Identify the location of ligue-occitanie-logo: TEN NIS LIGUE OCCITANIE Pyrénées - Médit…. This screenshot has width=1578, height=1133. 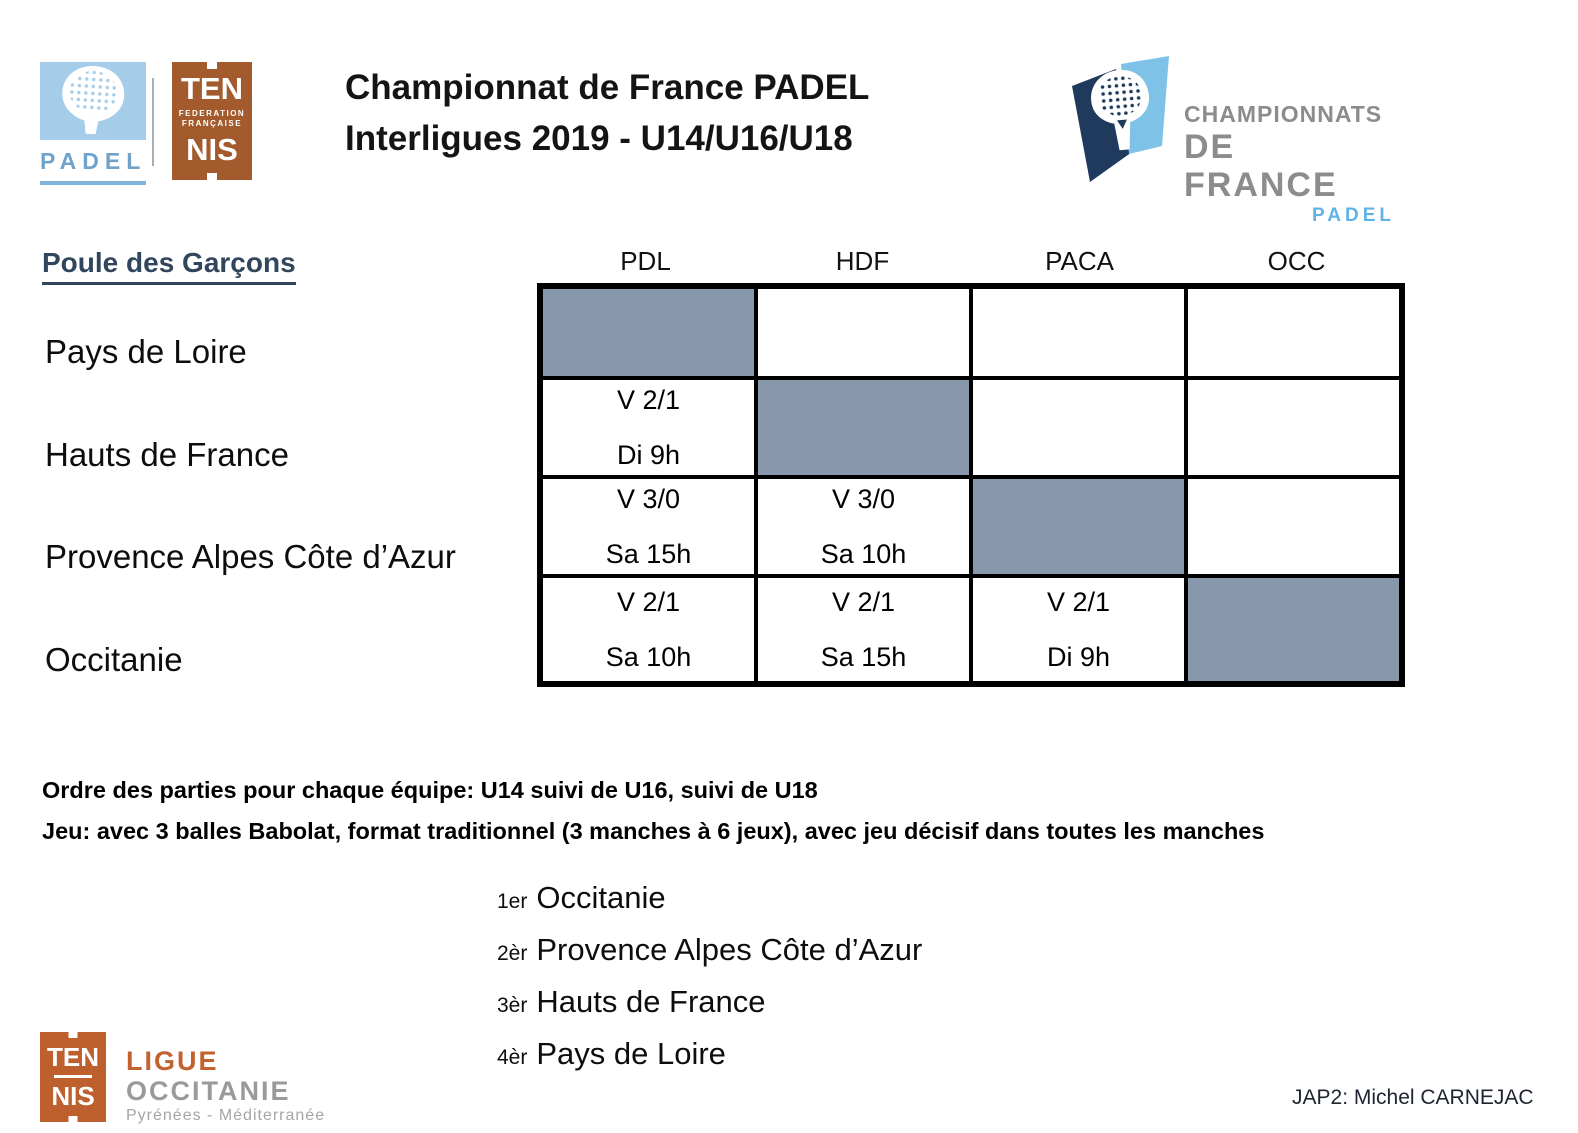
(182, 1079).